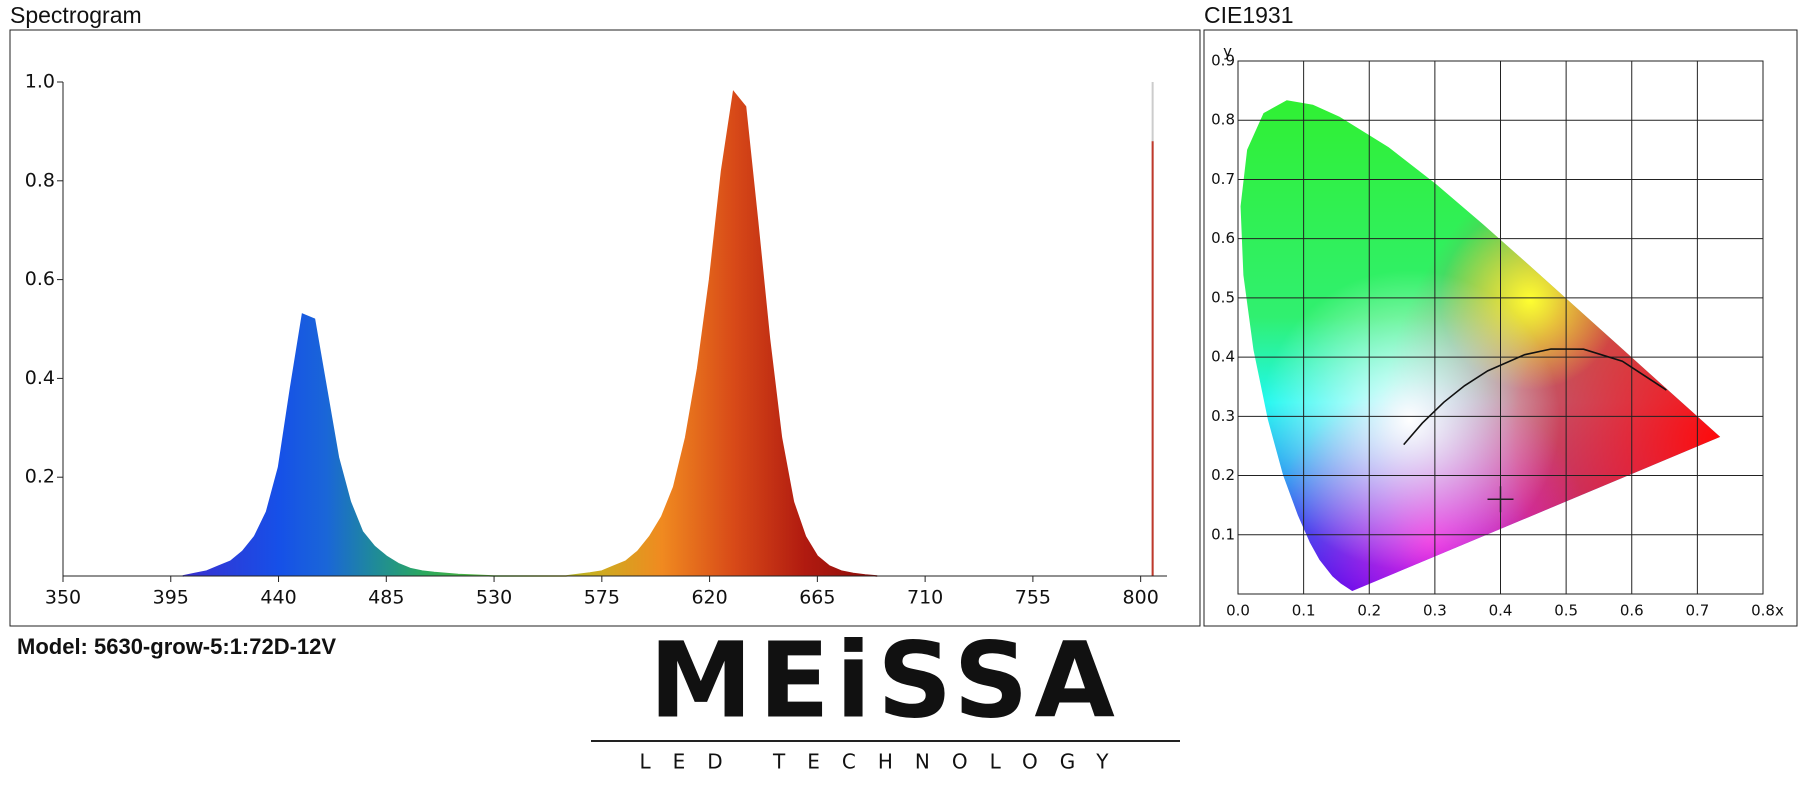 Image resolution: width=1806 pixels, height=790 pixels. What do you see at coordinates (1566, 611) in the screenshot?
I see `x-tick-label: 0.5` at bounding box center [1566, 611].